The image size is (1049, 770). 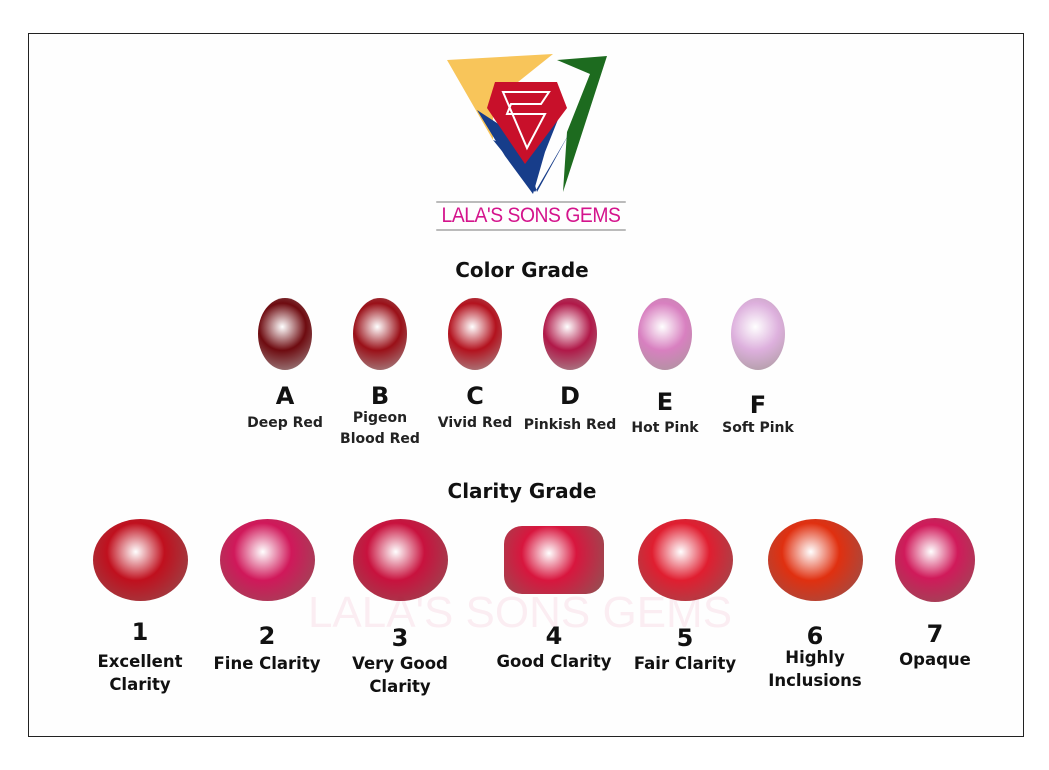 What do you see at coordinates (400, 675) in the screenshot?
I see `clarity-grade-label: Very Good Clarity` at bounding box center [400, 675].